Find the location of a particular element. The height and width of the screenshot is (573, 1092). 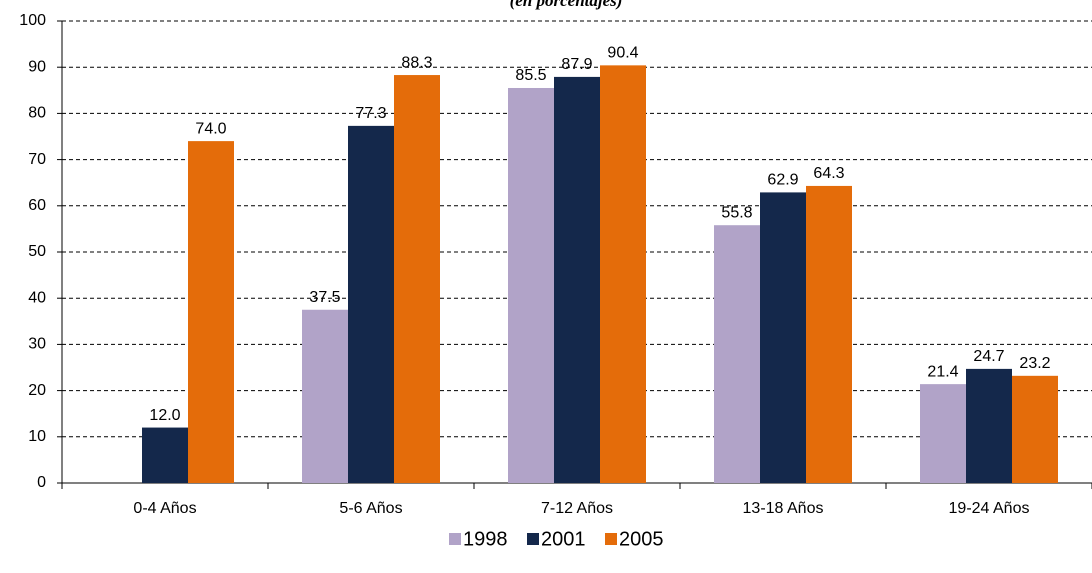

data-label: 85.5 is located at coordinates (530, 75).